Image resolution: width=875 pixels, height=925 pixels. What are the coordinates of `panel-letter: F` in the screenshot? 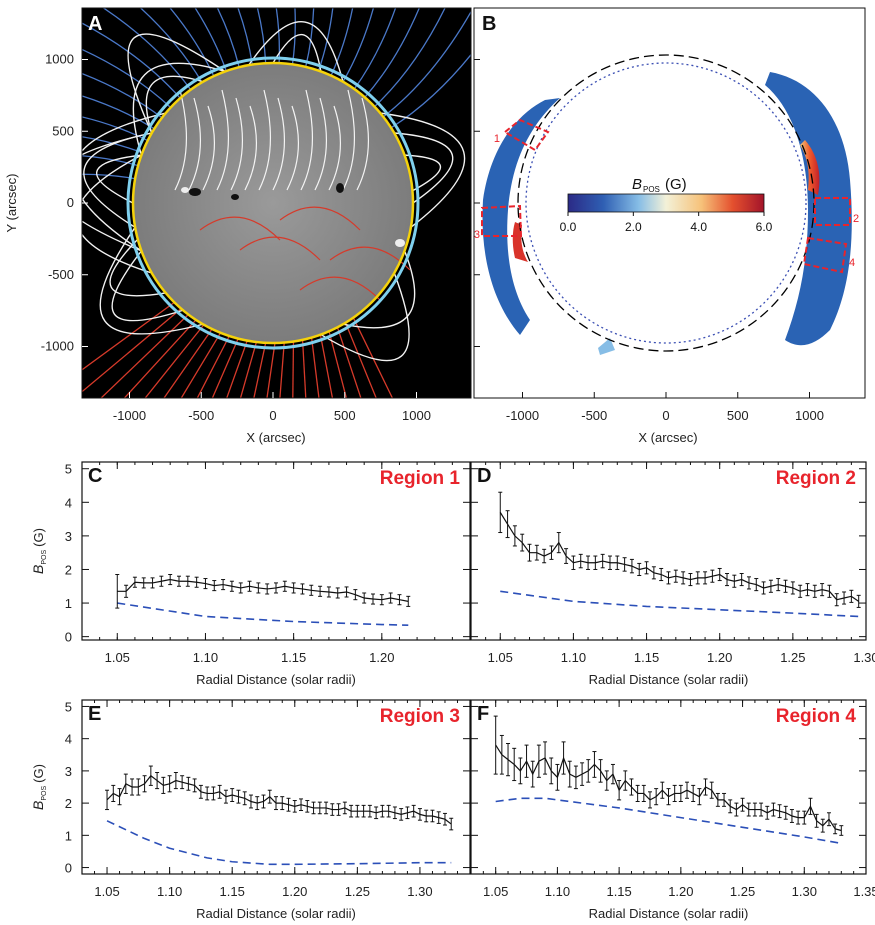 It's located at (483, 714).